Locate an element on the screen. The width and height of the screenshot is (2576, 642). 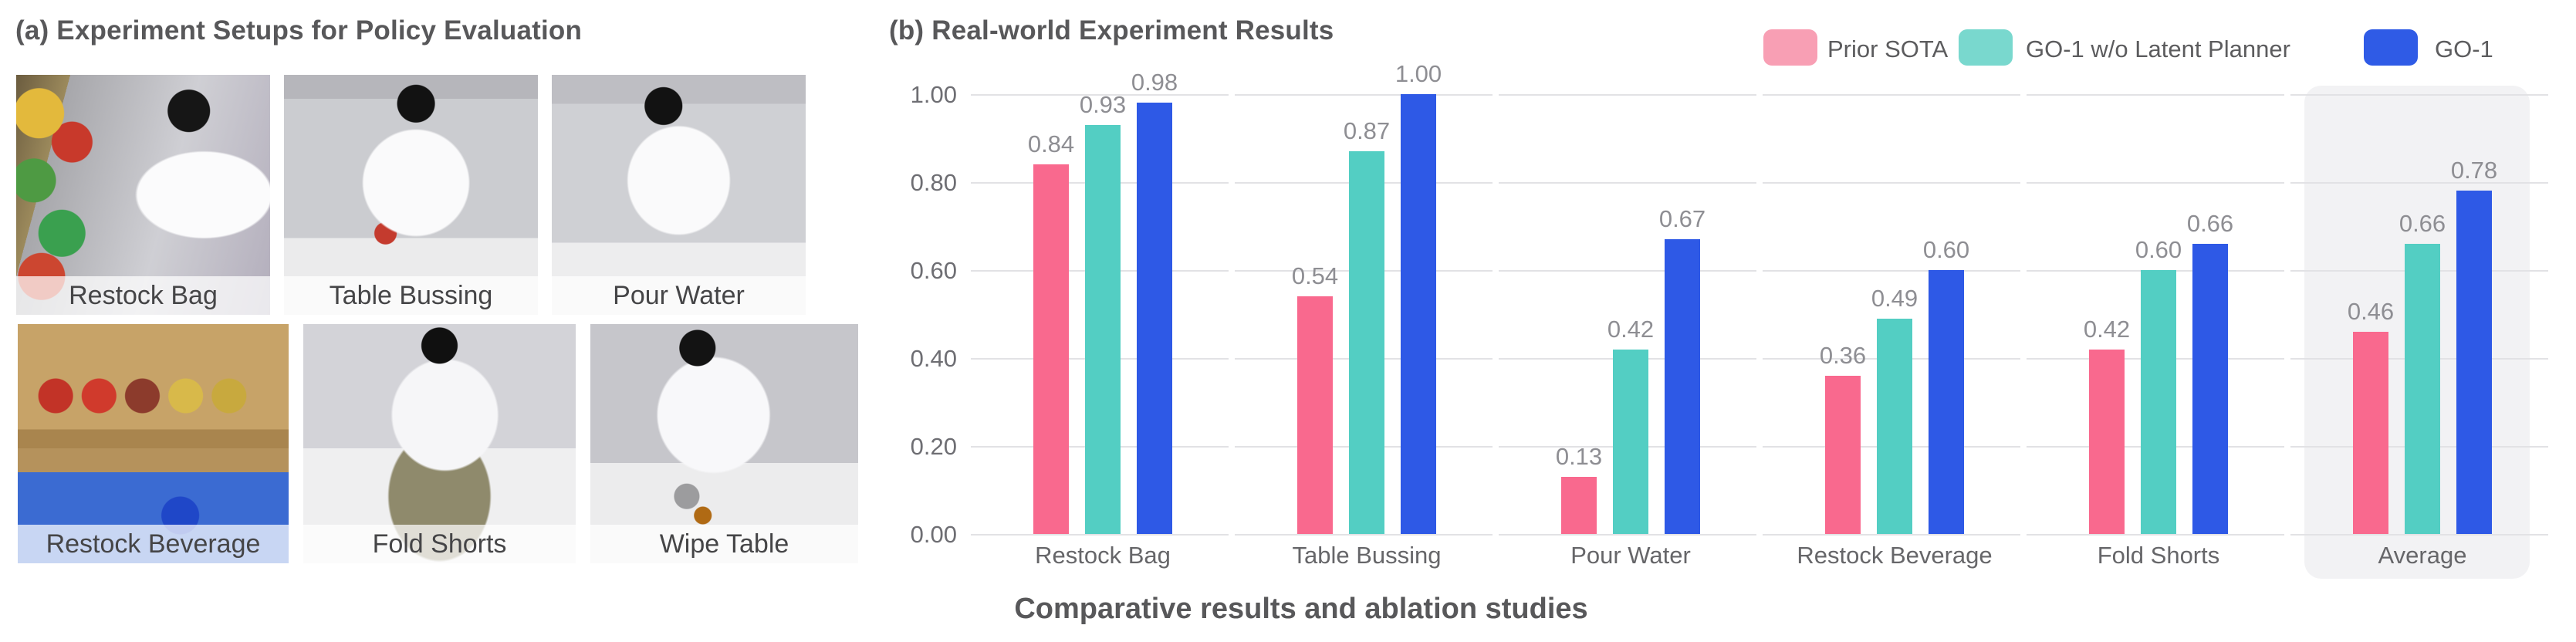
bar-go-1-w-o-latent-planner-pour-water is located at coordinates (1630, 441).